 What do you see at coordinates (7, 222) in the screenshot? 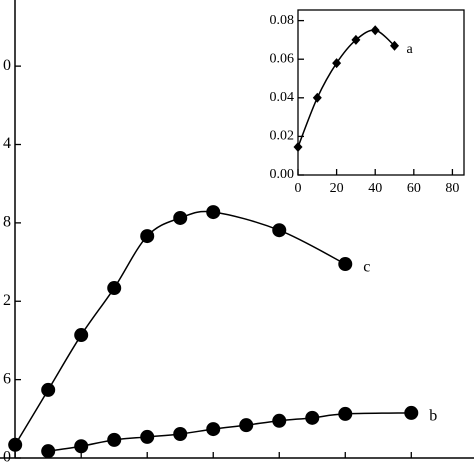
I see `y-tick-label: 8` at bounding box center [7, 222].